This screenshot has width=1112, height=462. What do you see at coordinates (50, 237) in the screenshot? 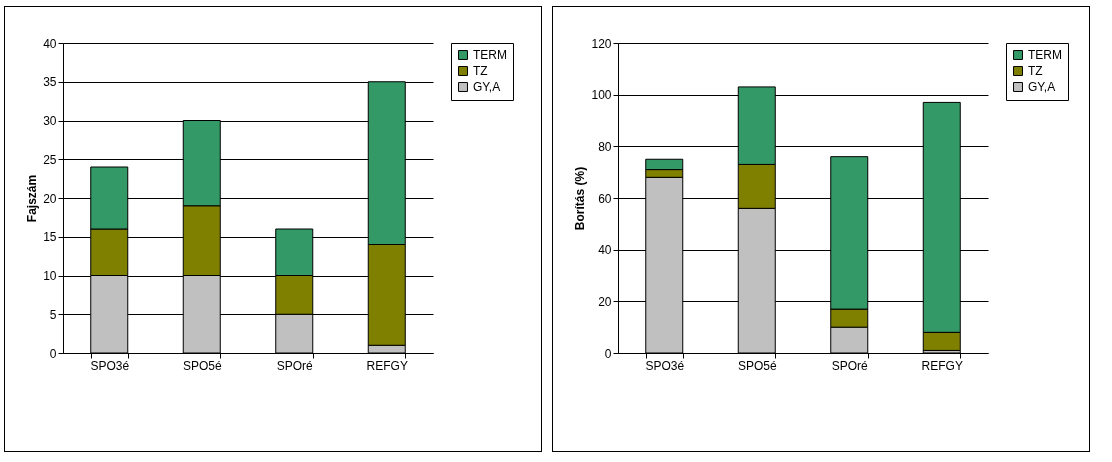
I see `y-tick-label: 15` at bounding box center [50, 237].